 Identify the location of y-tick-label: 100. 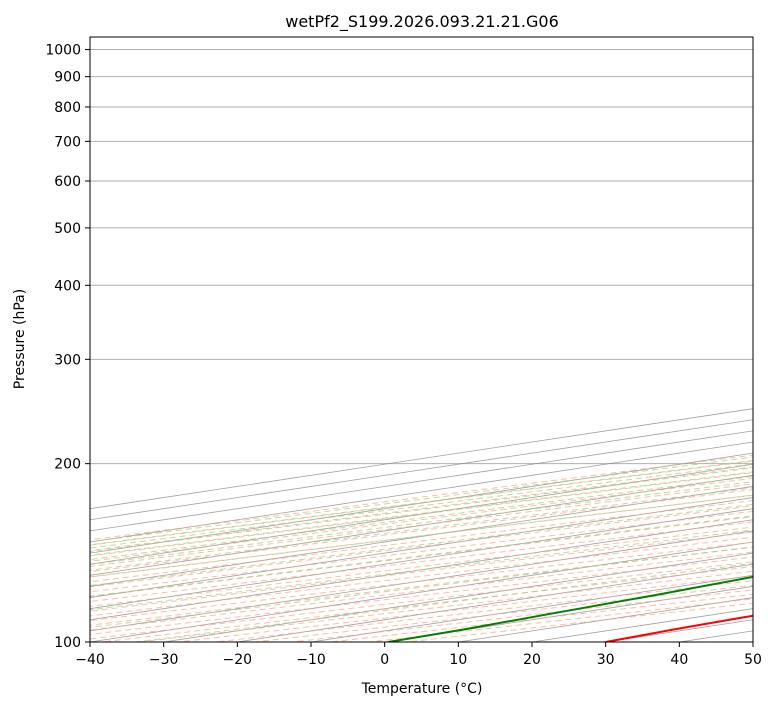
(67, 643).